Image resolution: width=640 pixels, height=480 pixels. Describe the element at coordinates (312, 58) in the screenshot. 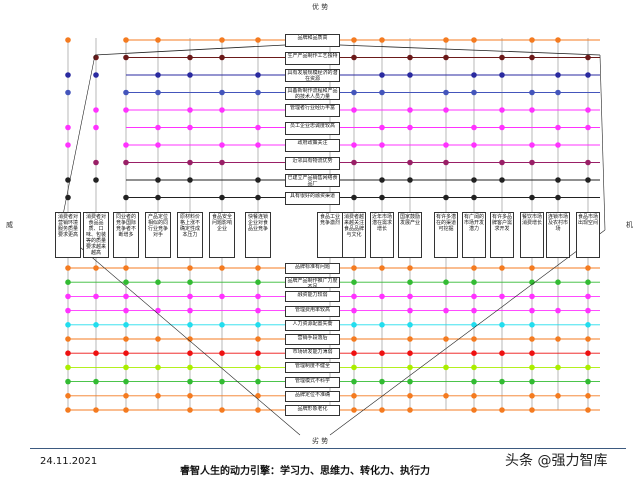

I see `strength-item: 生产产品制作工艺独特` at that location.